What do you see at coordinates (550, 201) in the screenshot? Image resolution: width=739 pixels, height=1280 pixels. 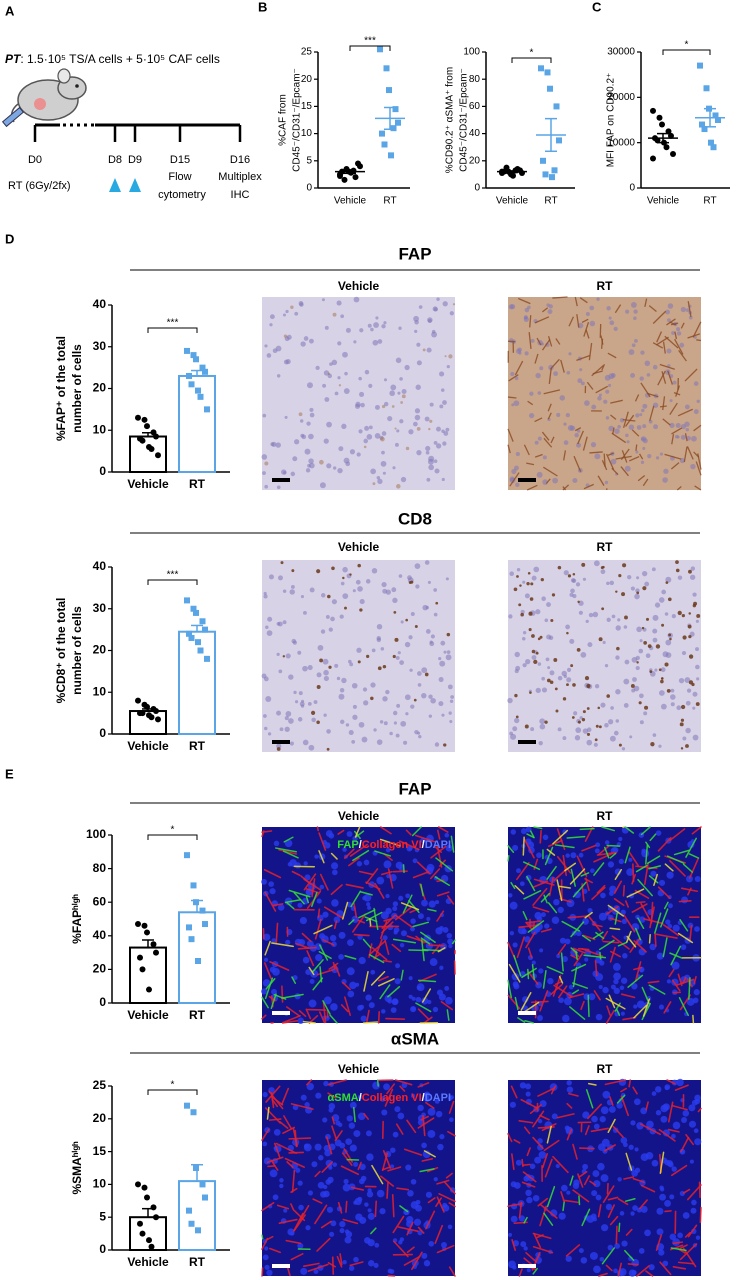 I see `x-tick-label: RT` at bounding box center [550, 201].